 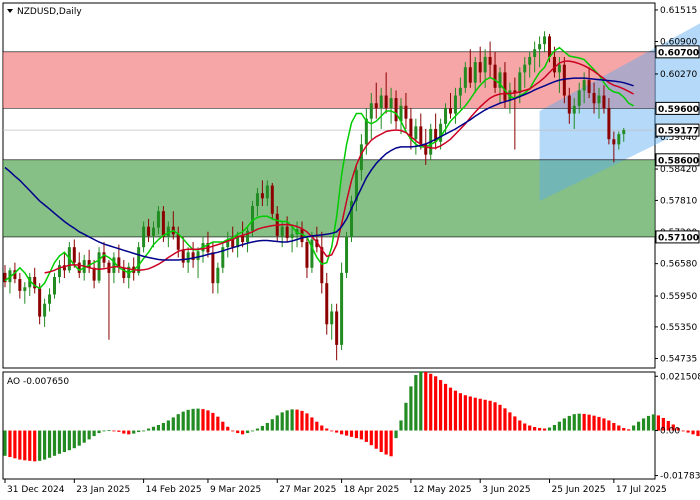 What do you see at coordinates (44, 12) in the screenshot?
I see `symbol-header: NZDUSD,Daily` at bounding box center [44, 12].